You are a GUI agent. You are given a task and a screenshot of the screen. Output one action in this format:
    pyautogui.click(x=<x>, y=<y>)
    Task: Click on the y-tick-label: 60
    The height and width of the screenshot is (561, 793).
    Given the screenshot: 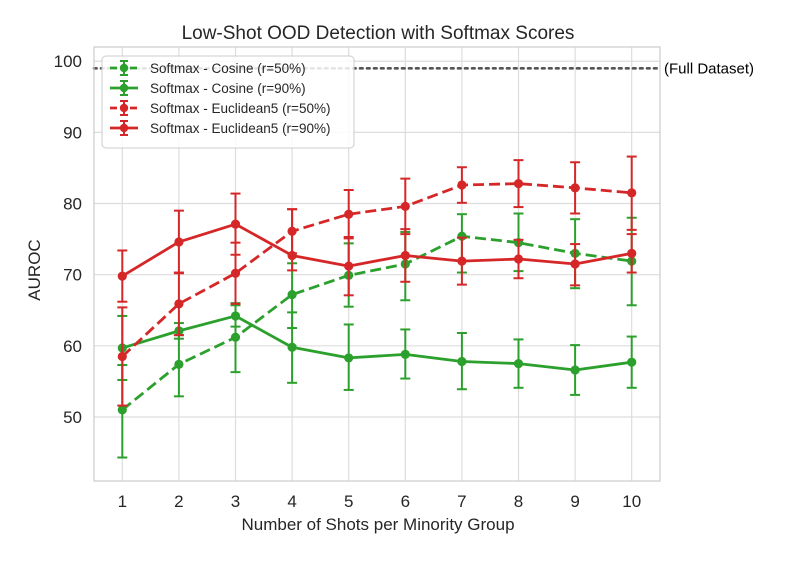 What is the action you would take?
    pyautogui.click(x=72, y=346)
    